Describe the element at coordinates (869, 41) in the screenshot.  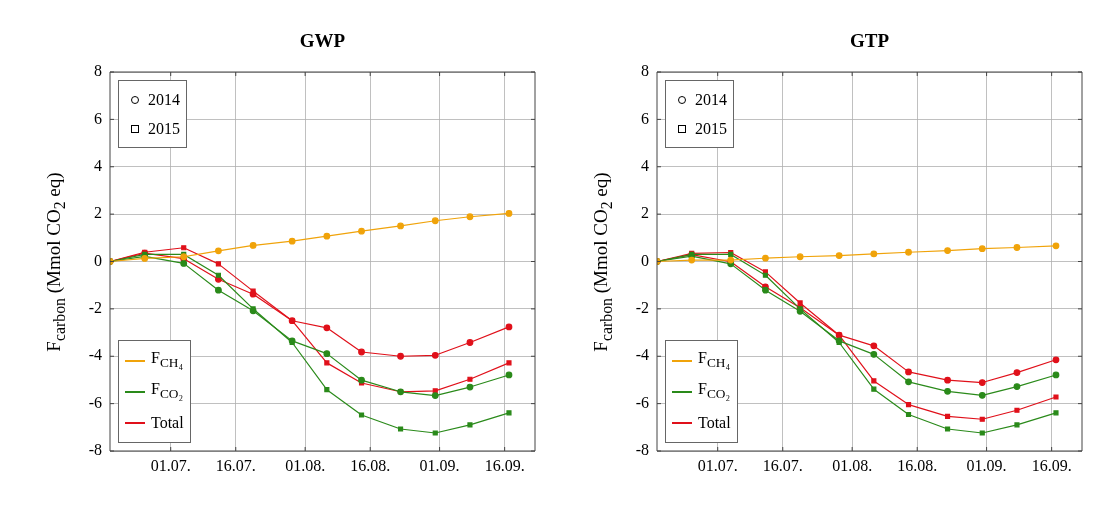
I see `chart-title: GTP` at that location.